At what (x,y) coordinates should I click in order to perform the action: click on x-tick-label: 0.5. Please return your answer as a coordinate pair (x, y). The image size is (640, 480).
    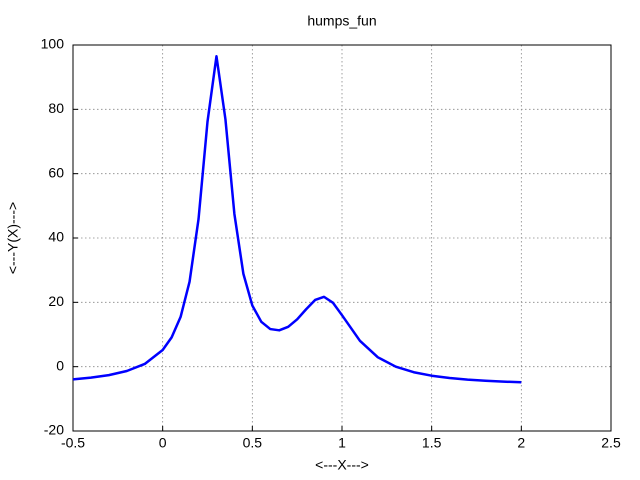
    Looking at the image, I should click on (253, 443).